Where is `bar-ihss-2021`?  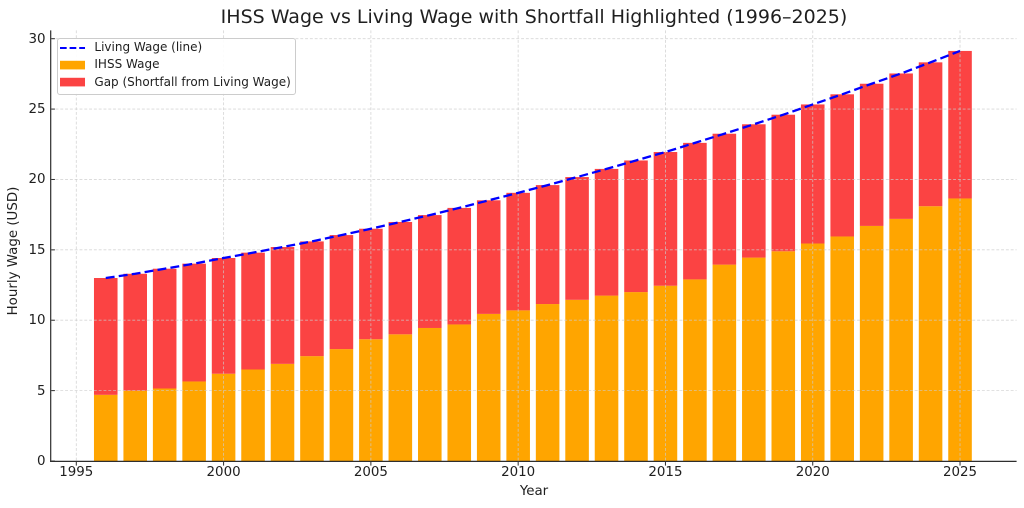 bar-ihss-2021 is located at coordinates (842, 349).